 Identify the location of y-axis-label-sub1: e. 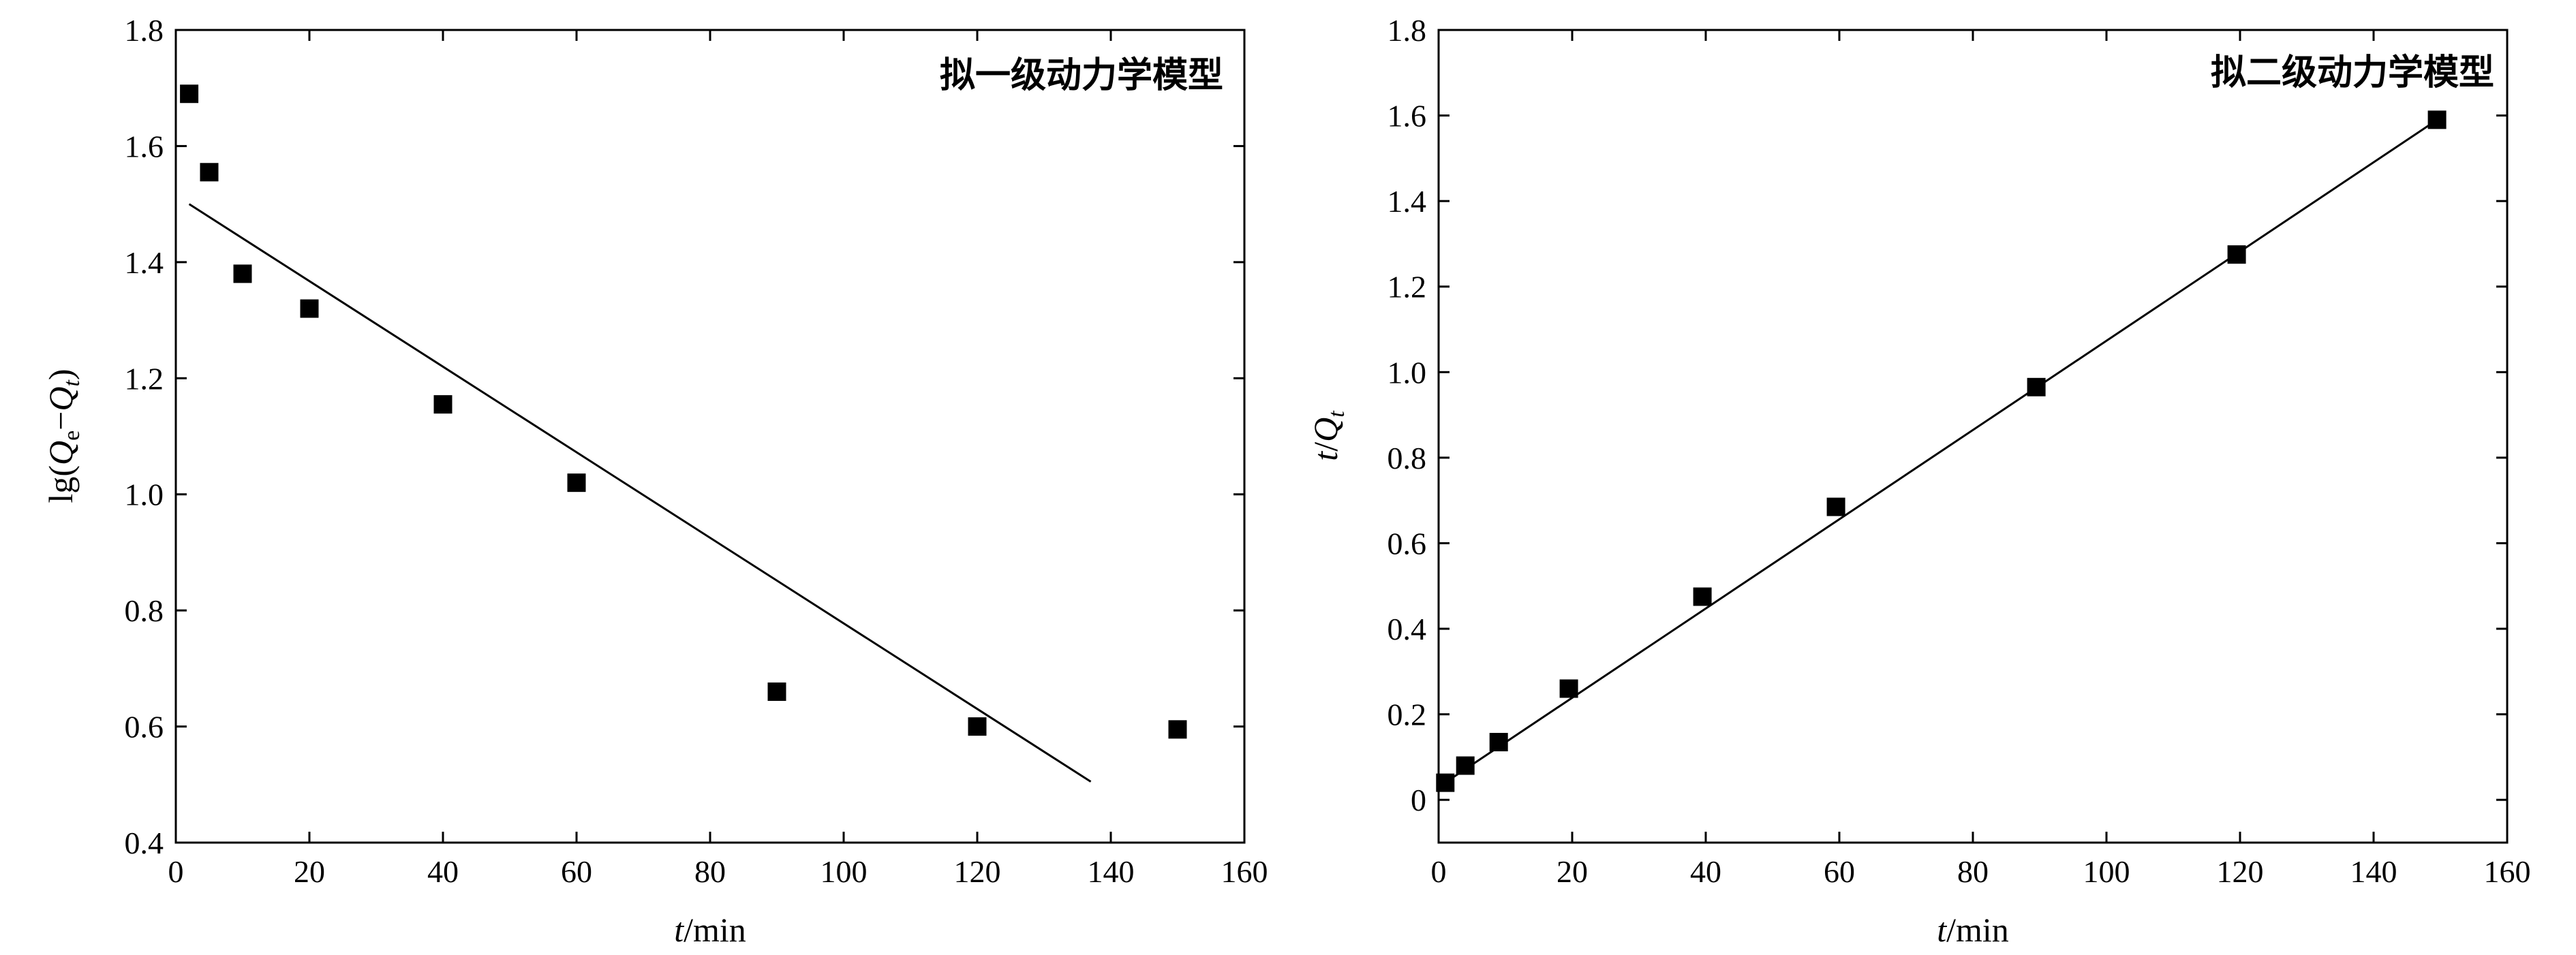
(72, 435).